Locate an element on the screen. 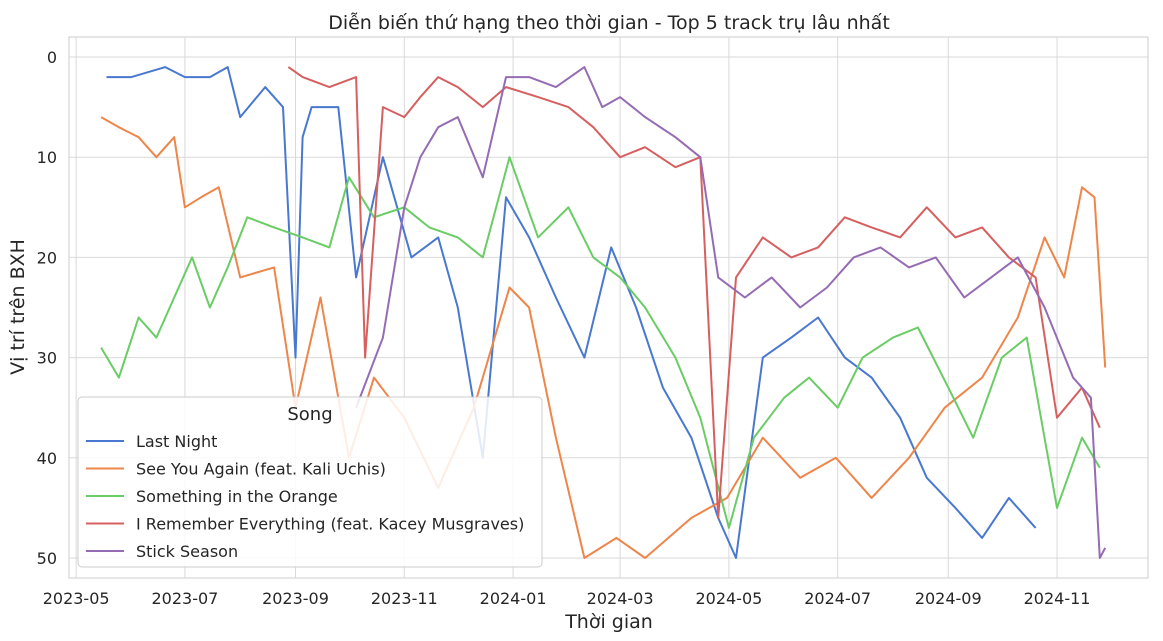 The width and height of the screenshot is (1163, 641). y-tick-label: 30 is located at coordinates (47, 358).